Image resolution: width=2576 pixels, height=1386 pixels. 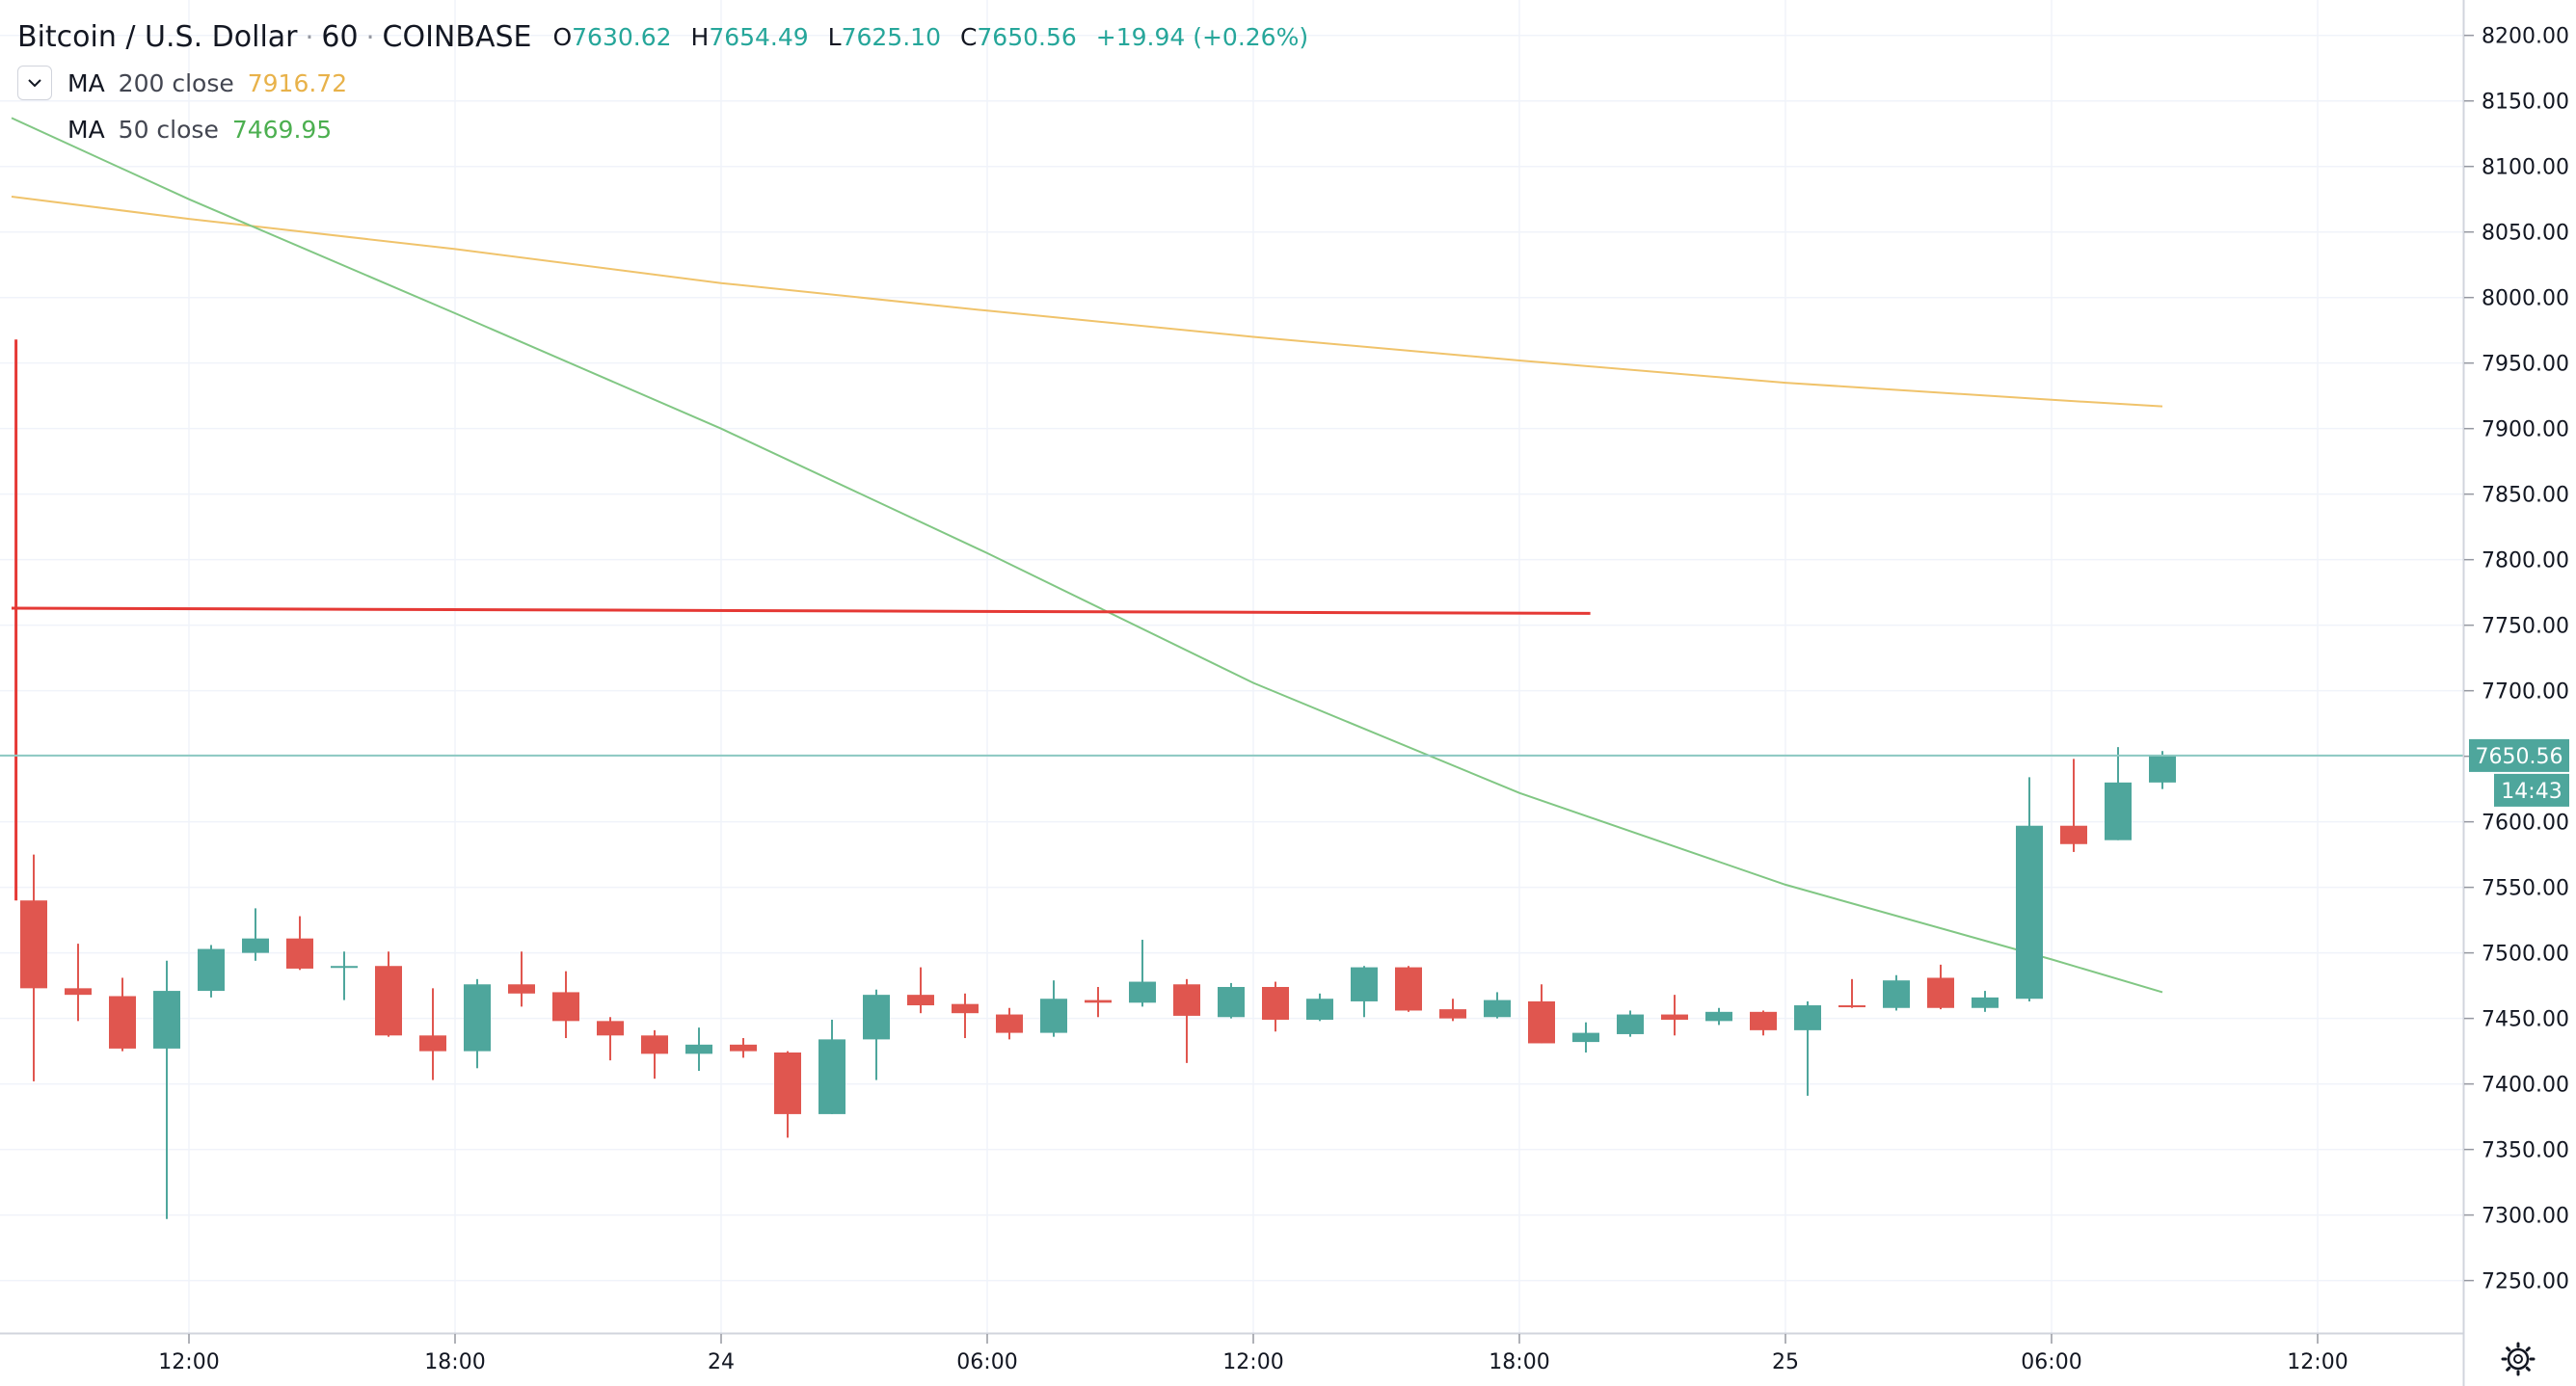 I want to click on countdown-box, so click(x=2532, y=790).